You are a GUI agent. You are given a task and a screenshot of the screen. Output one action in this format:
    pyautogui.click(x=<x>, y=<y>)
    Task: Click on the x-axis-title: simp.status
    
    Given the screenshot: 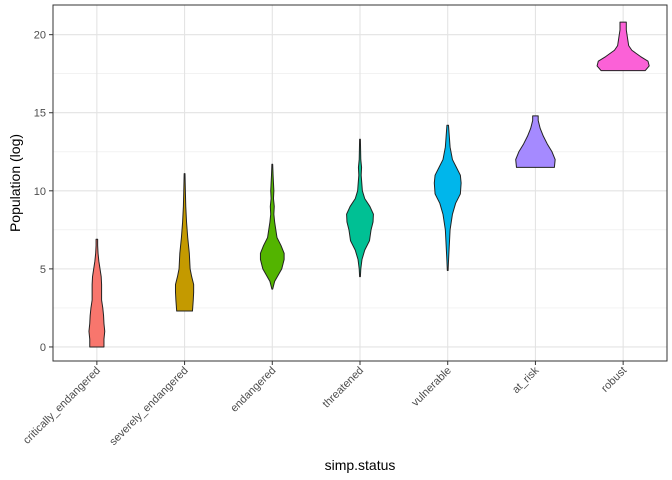 What is the action you would take?
    pyautogui.click(x=360, y=465)
    